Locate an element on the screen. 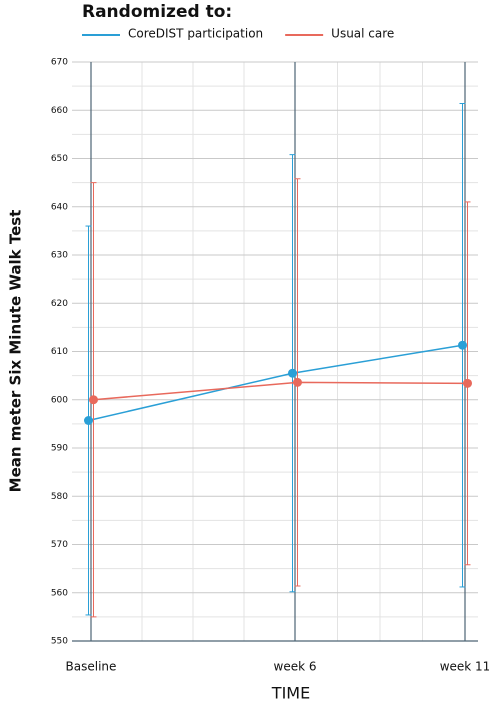  y-tick-label: 620 is located at coordinates (59, 304).